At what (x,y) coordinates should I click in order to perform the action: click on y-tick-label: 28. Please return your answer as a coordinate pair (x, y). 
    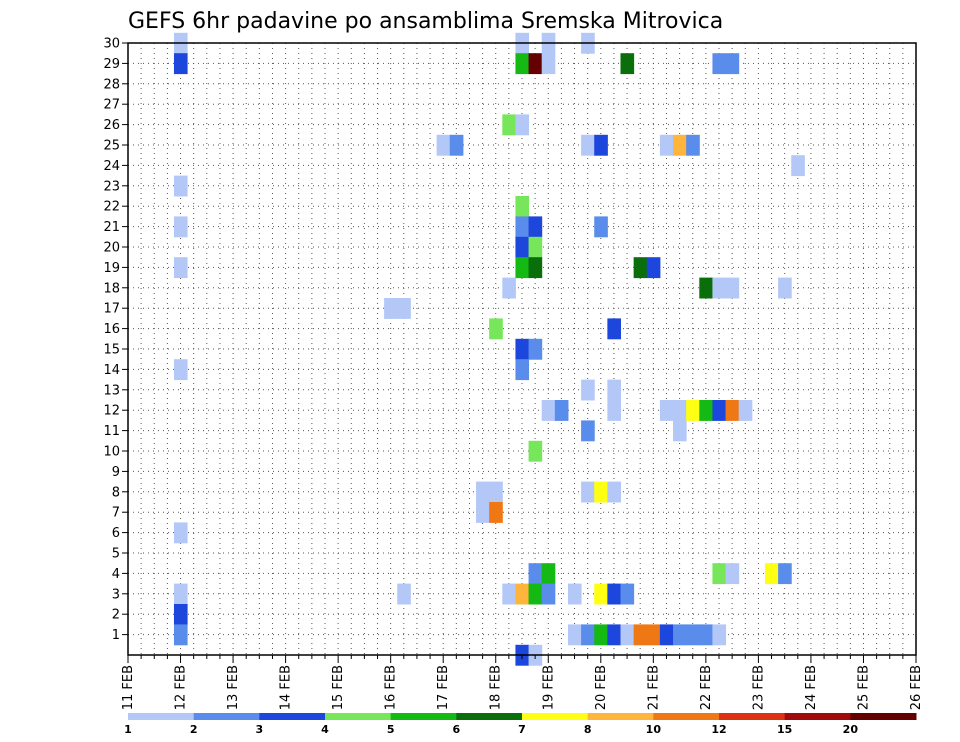
    Looking at the image, I should click on (111, 84).